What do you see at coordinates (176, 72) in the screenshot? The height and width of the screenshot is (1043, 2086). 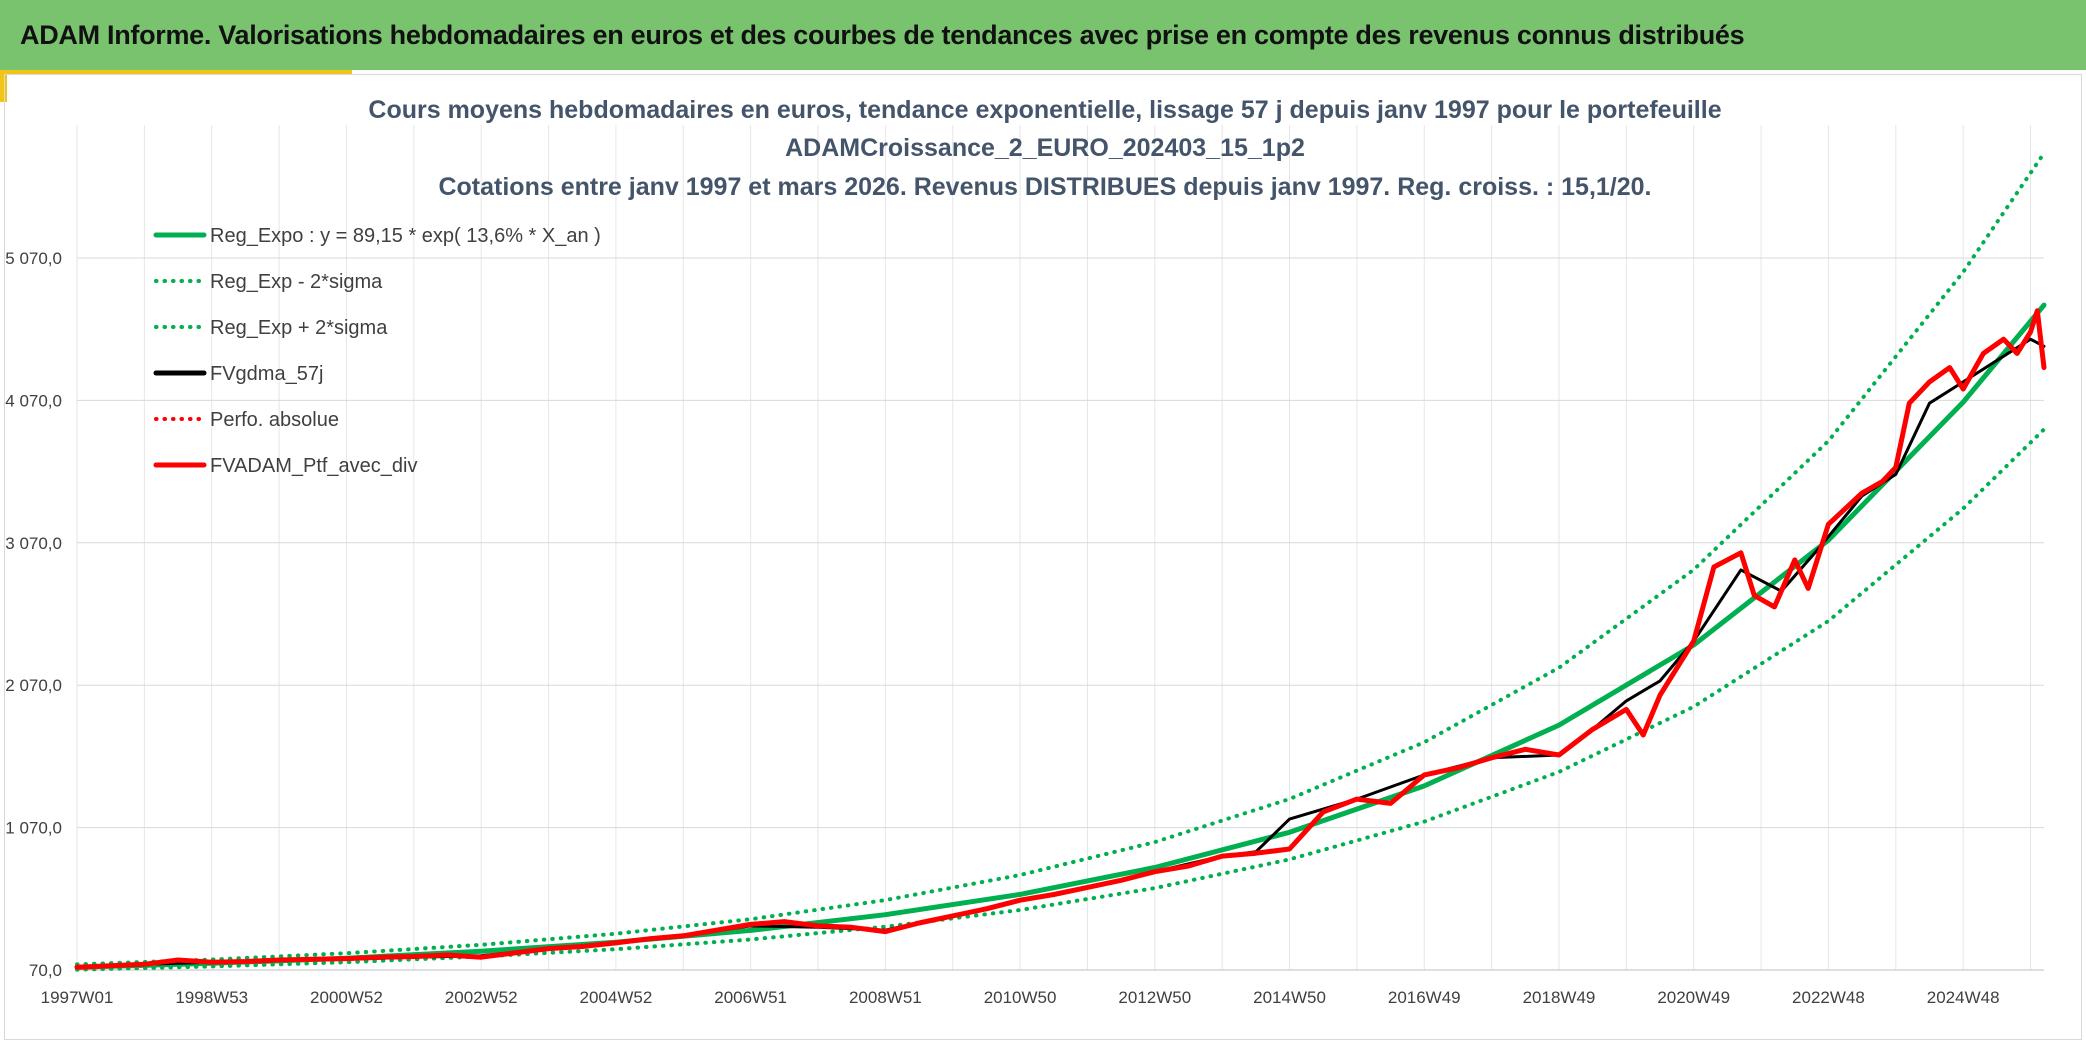 I see `accent-bar` at bounding box center [176, 72].